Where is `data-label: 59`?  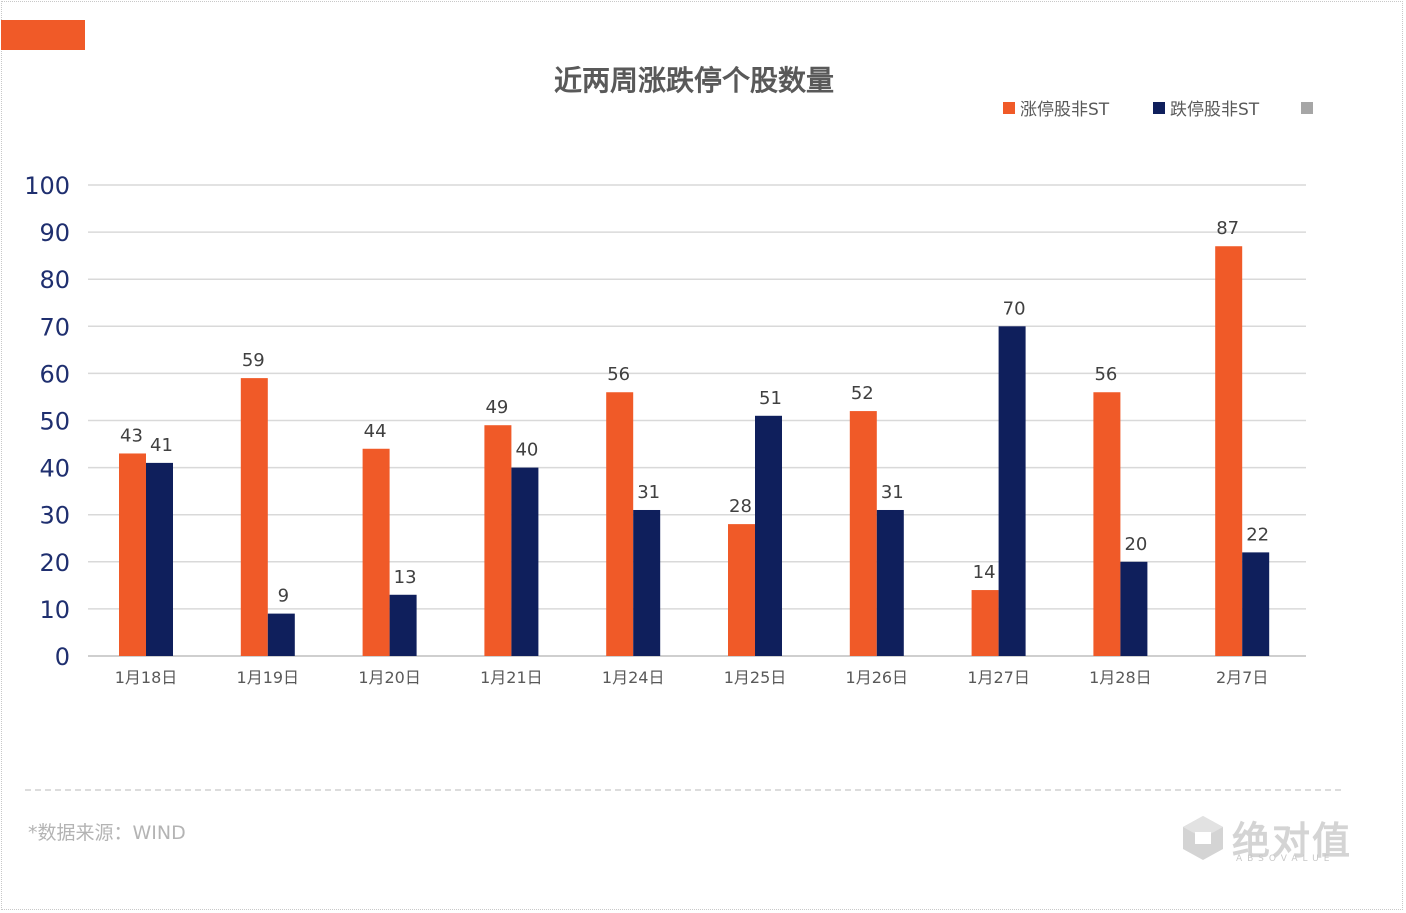 data-label: 59 is located at coordinates (253, 360).